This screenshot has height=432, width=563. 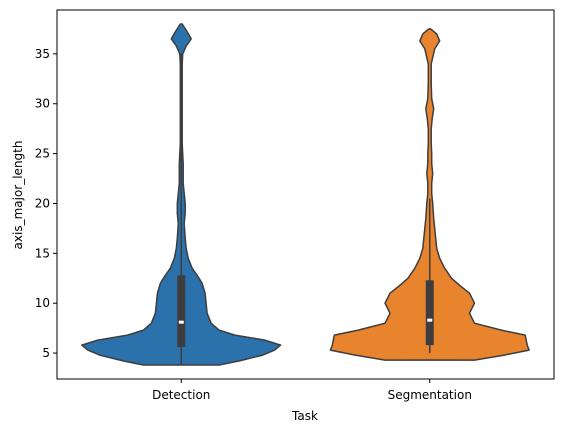 What do you see at coordinates (430, 395) in the screenshot?
I see `x-tick-label: Segmentation` at bounding box center [430, 395].